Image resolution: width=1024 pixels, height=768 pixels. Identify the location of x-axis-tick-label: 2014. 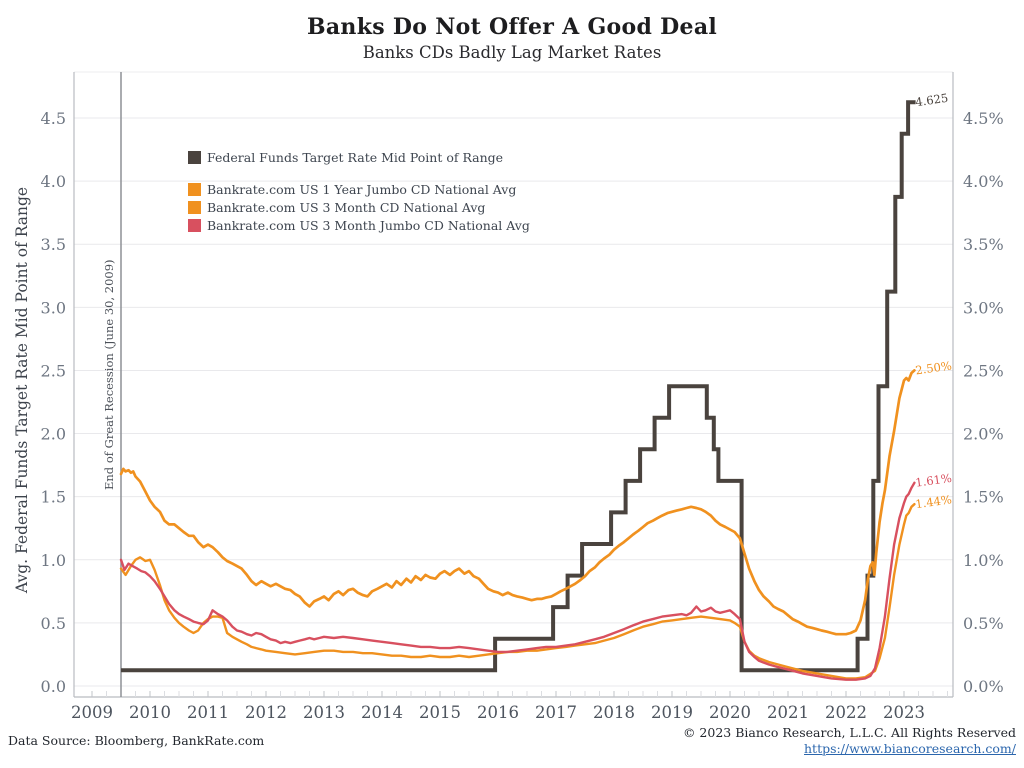
(382, 712).